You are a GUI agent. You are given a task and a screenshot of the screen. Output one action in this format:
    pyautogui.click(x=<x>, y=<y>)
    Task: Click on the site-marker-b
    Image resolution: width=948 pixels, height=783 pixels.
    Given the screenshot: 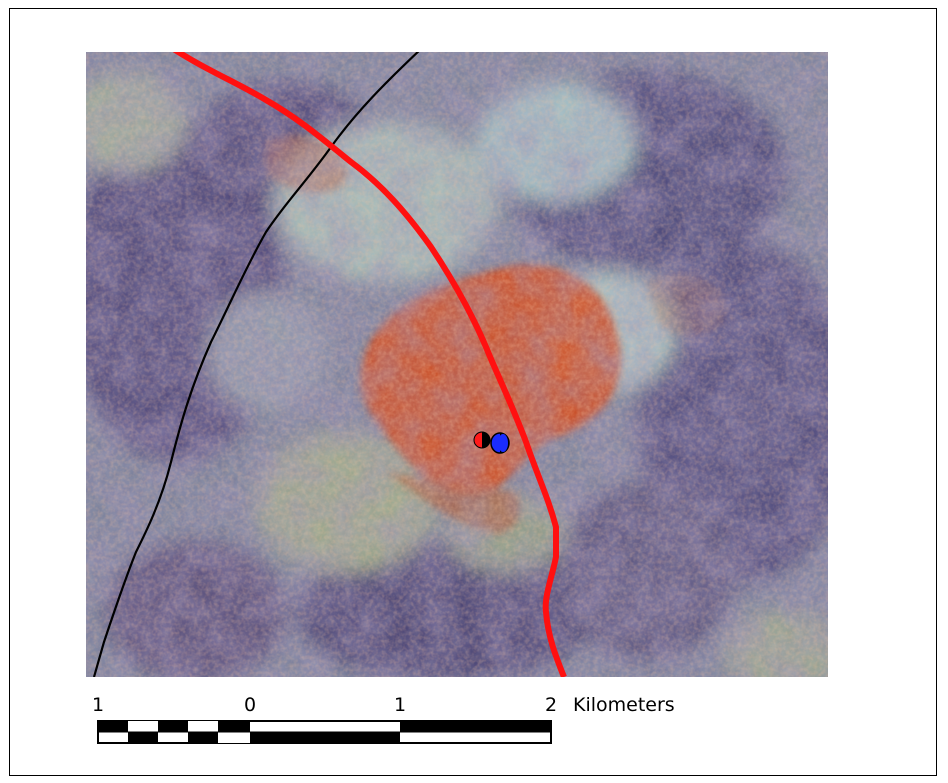 What is the action you would take?
    pyautogui.click(x=500, y=443)
    